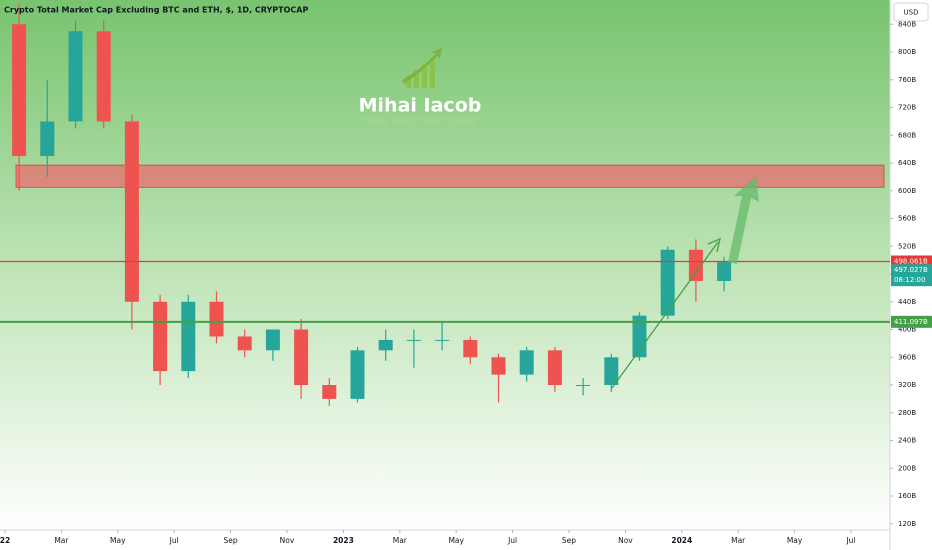 Image resolution: width=932 pixels, height=550 pixels. Describe the element at coordinates (5, 540) in the screenshot. I see `x-tick-label: 22` at that location.